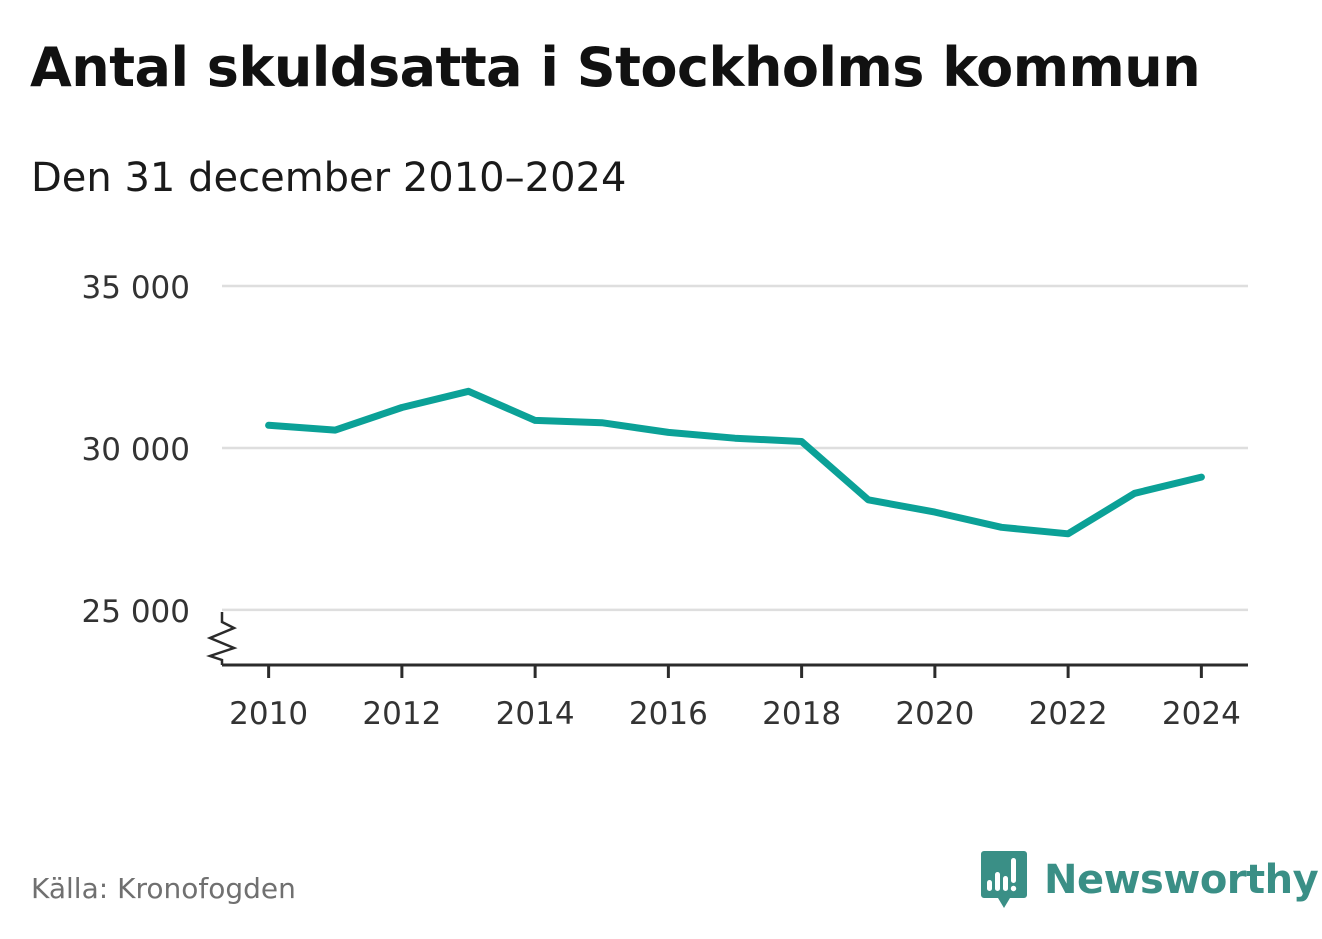 The width and height of the screenshot is (1322, 939). I want to click on x-tick-label: 2016, so click(668, 714).